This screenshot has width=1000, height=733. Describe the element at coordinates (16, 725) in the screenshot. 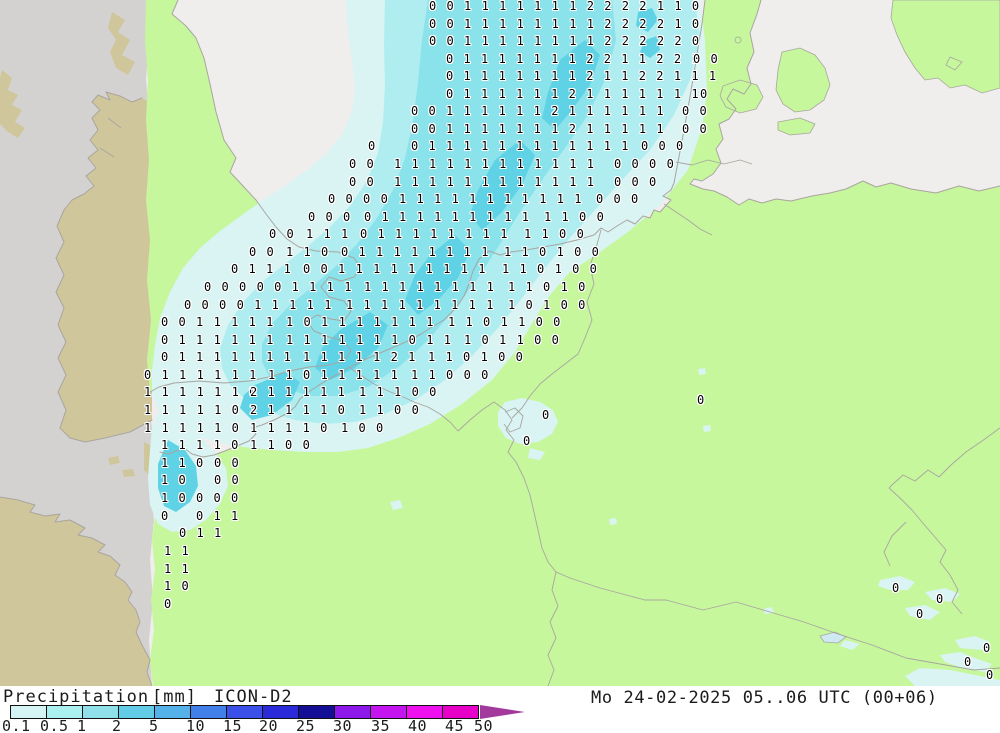

I see `colorbar-tick-label: 0.1` at that location.